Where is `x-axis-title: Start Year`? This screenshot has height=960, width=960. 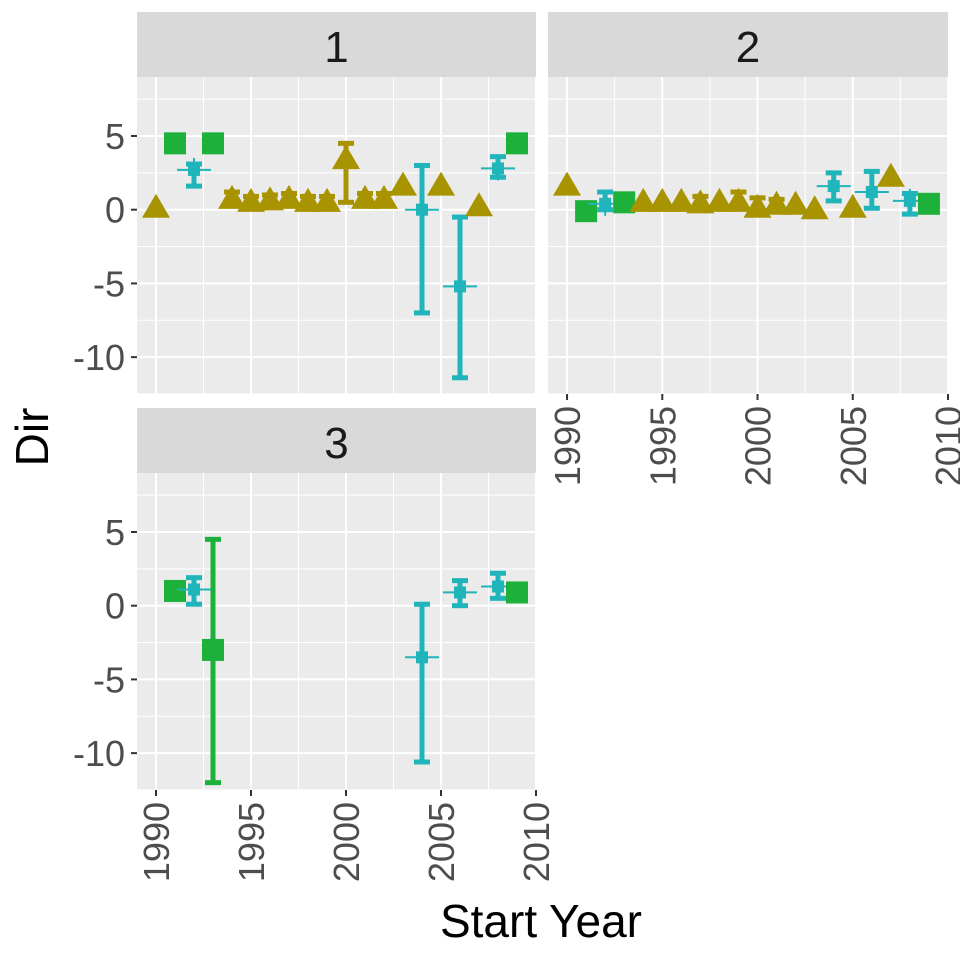 x-axis-title: Start Year is located at coordinates (541, 921).